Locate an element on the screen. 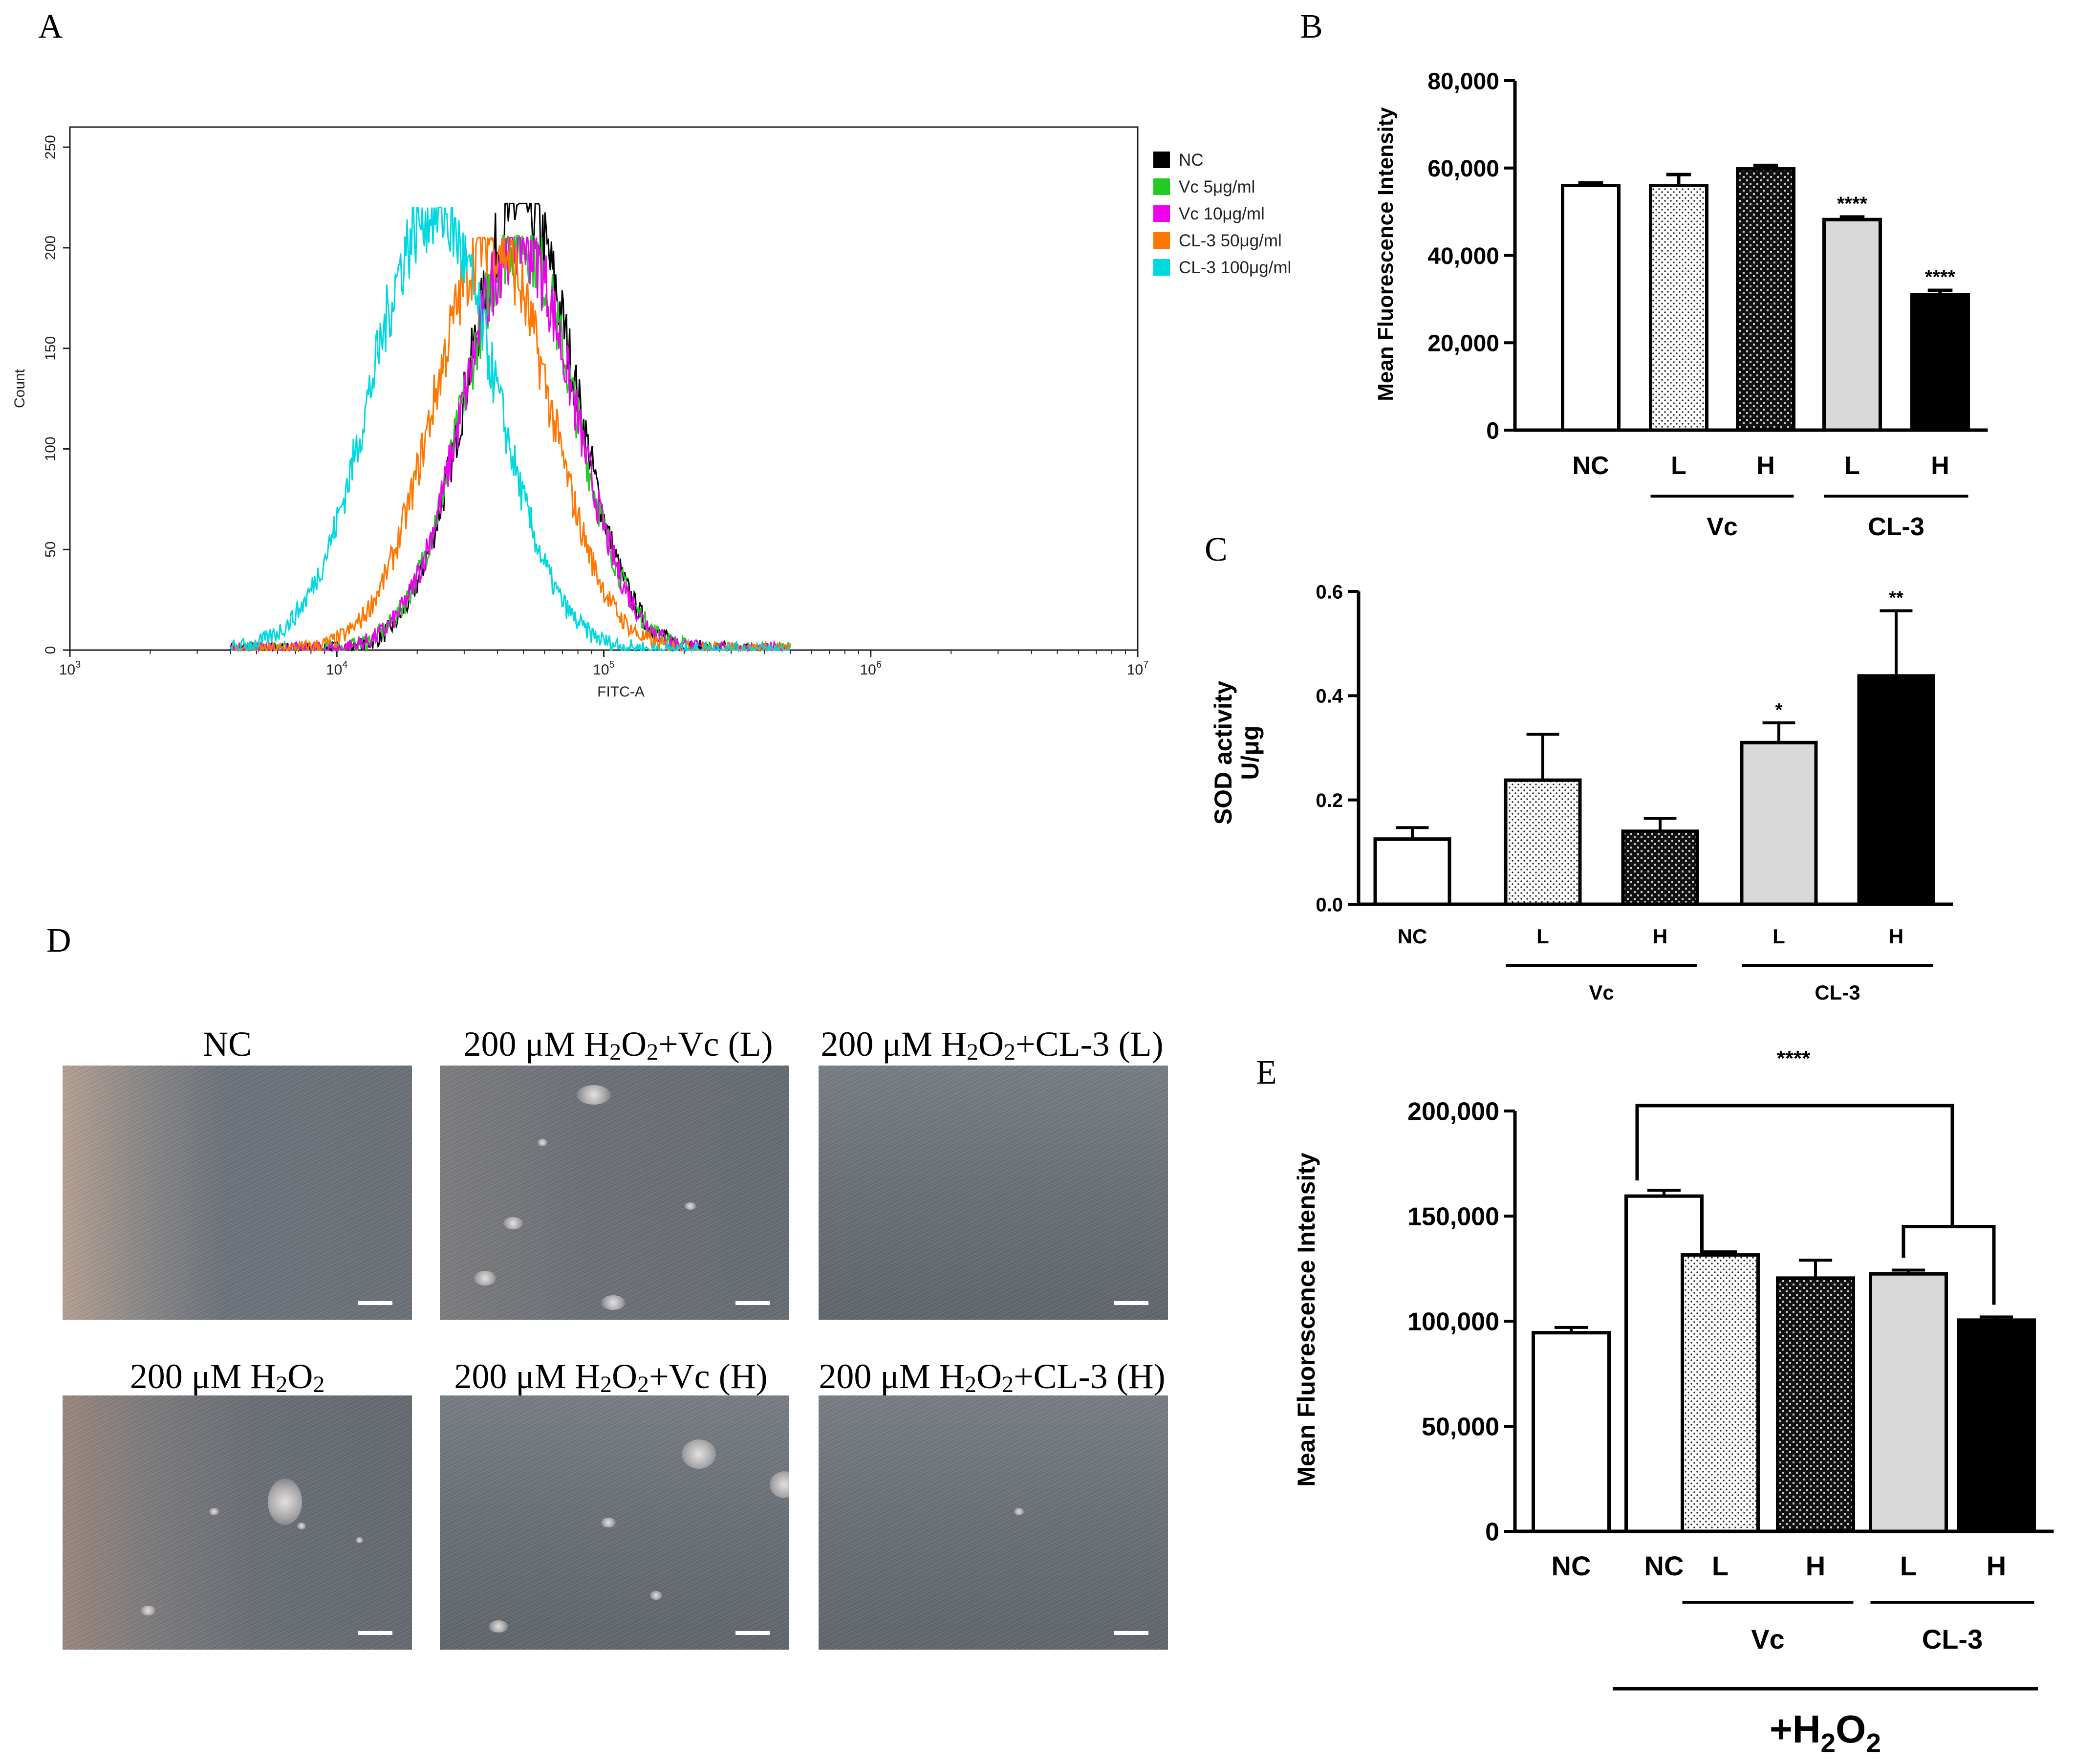  legend-label: CL-3 50μg/ml is located at coordinates (1230, 241).